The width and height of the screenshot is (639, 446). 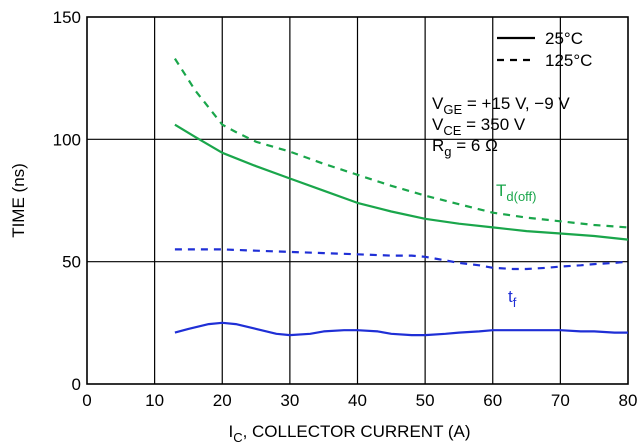 I want to click on x-axis-title-rest: , COLLECTOR CURRENT (A), so click(x=357, y=431).